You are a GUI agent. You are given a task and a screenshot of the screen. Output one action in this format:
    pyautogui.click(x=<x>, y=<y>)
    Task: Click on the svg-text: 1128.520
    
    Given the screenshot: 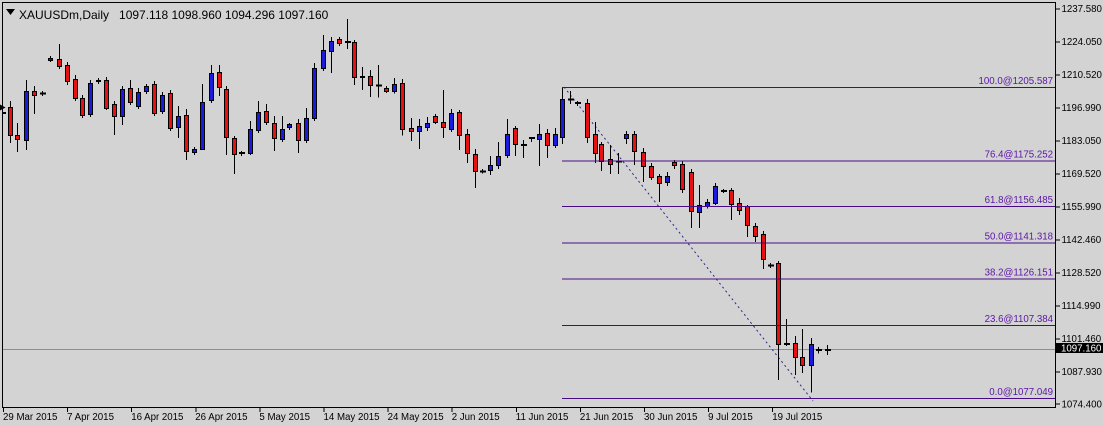 What is the action you would take?
    pyautogui.click(x=1082, y=273)
    